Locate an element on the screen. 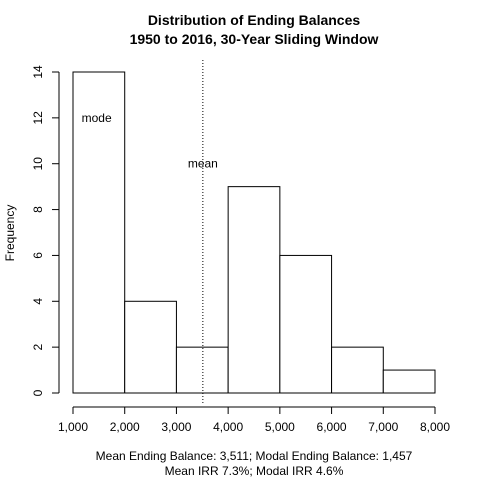  chart-title-line-2: 1950 to 2016, 30-Year Sliding Window is located at coordinates (254, 39).